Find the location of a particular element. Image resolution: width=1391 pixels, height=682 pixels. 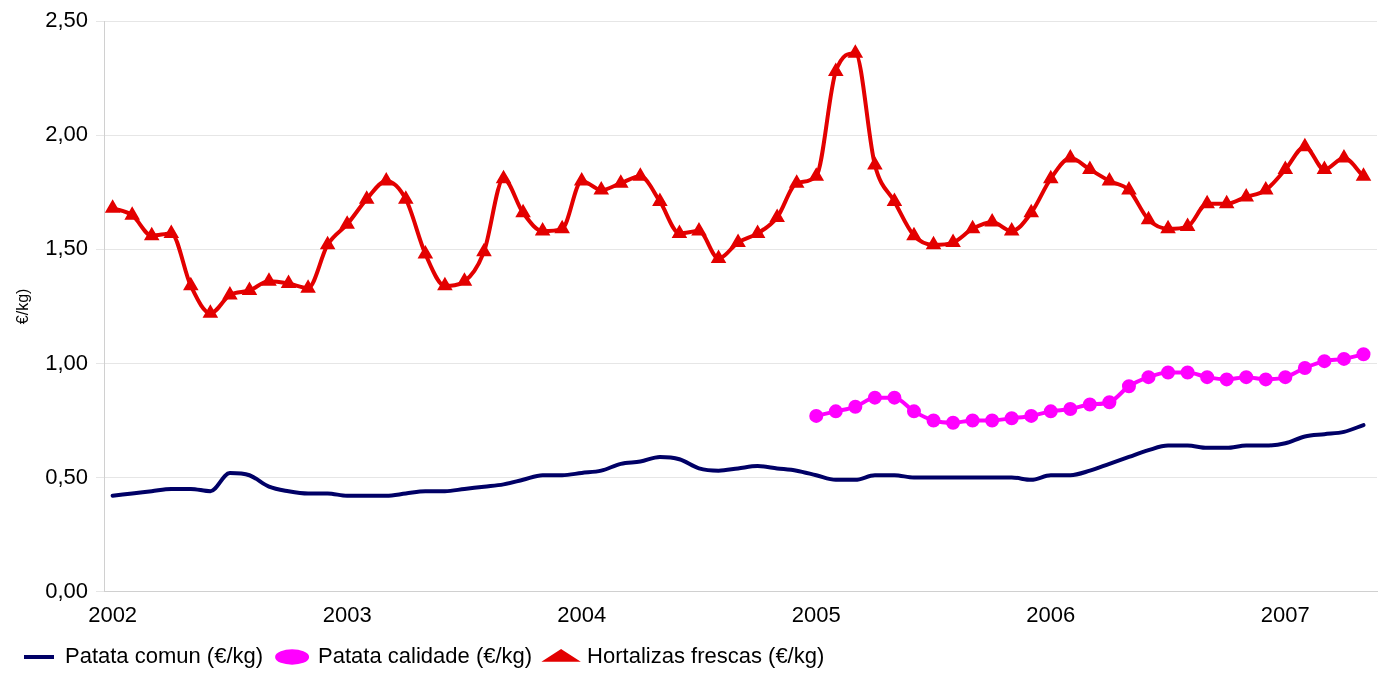

y-tick-label: 1,50 is located at coordinates (67, 248).